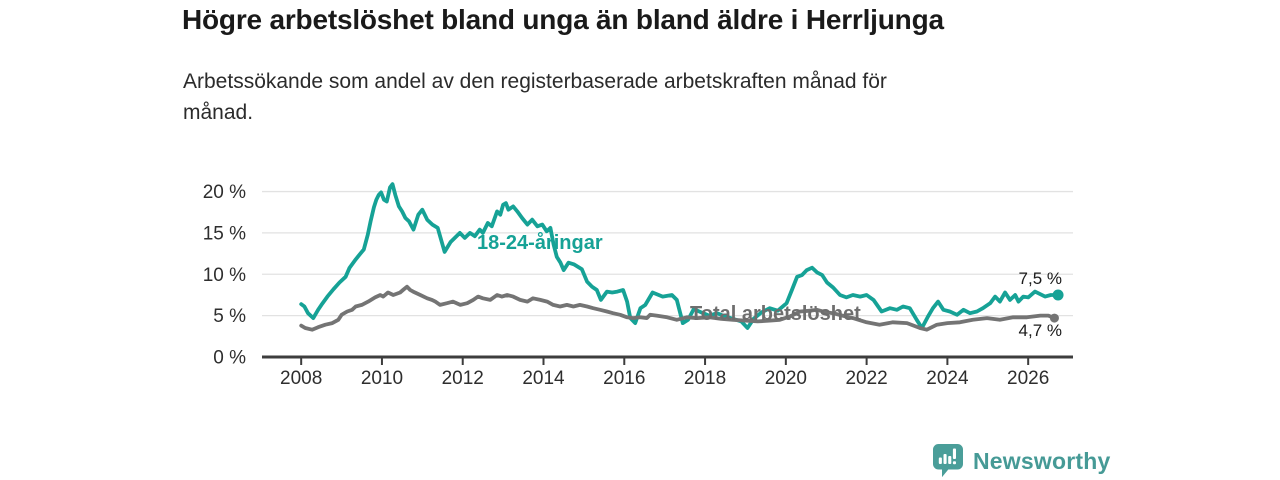 The width and height of the screenshot is (1280, 480). I want to click on x-axis-tick-label: 2014, so click(543, 378).